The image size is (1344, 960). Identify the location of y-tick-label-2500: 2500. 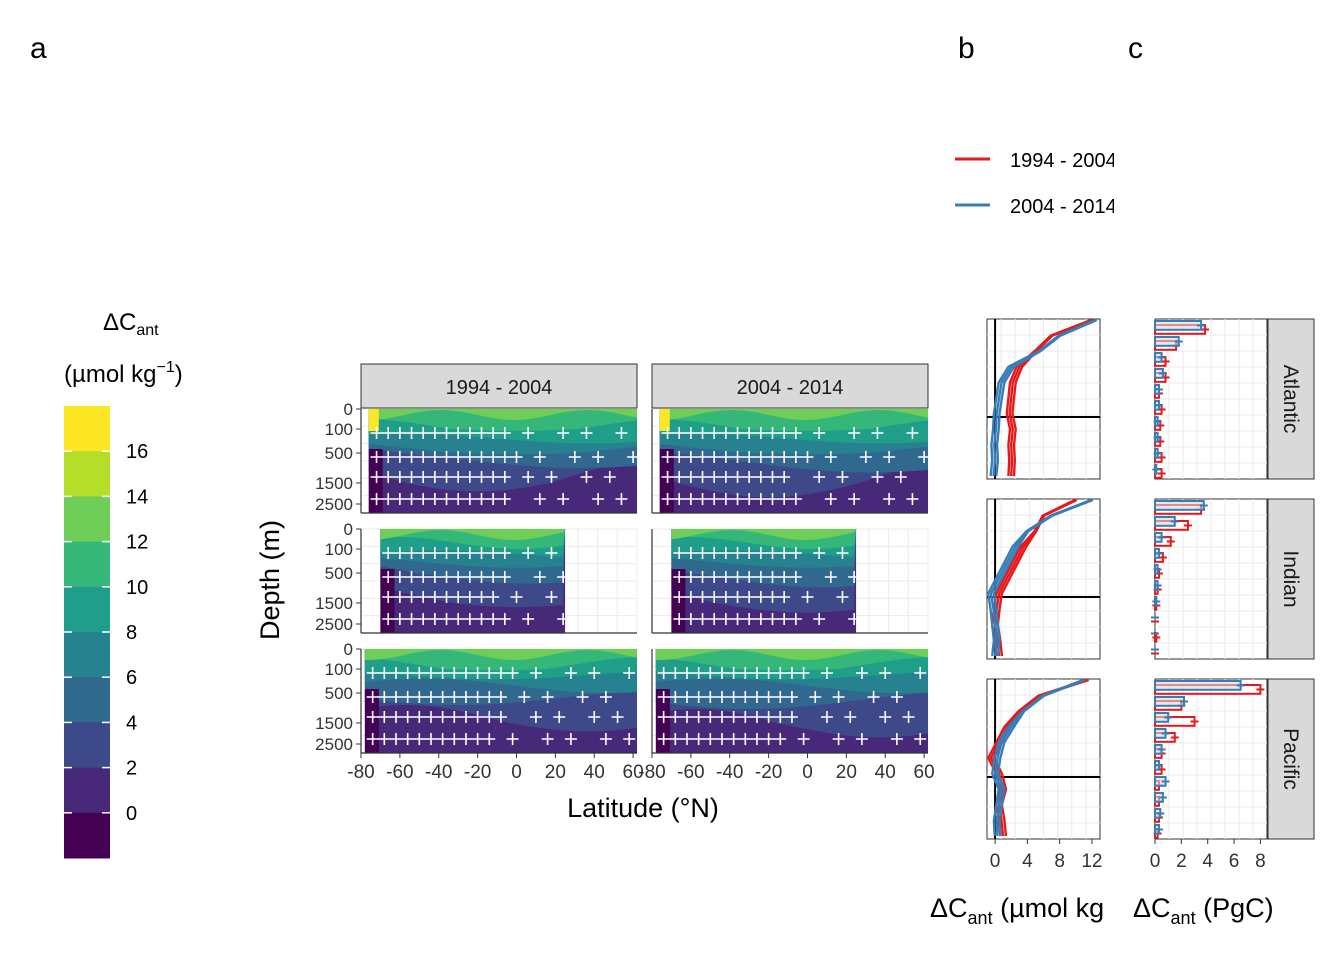
(334, 504).